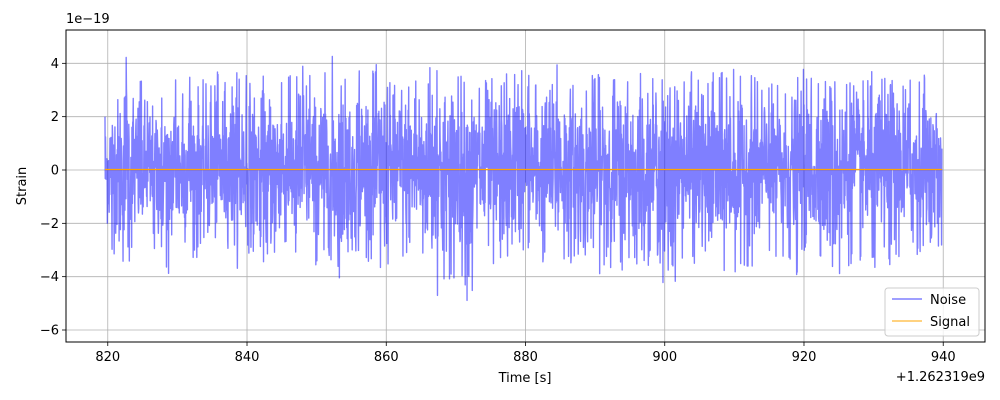 The width and height of the screenshot is (1000, 400). What do you see at coordinates (55, 117) in the screenshot?
I see `y-tick-label: 2` at bounding box center [55, 117].